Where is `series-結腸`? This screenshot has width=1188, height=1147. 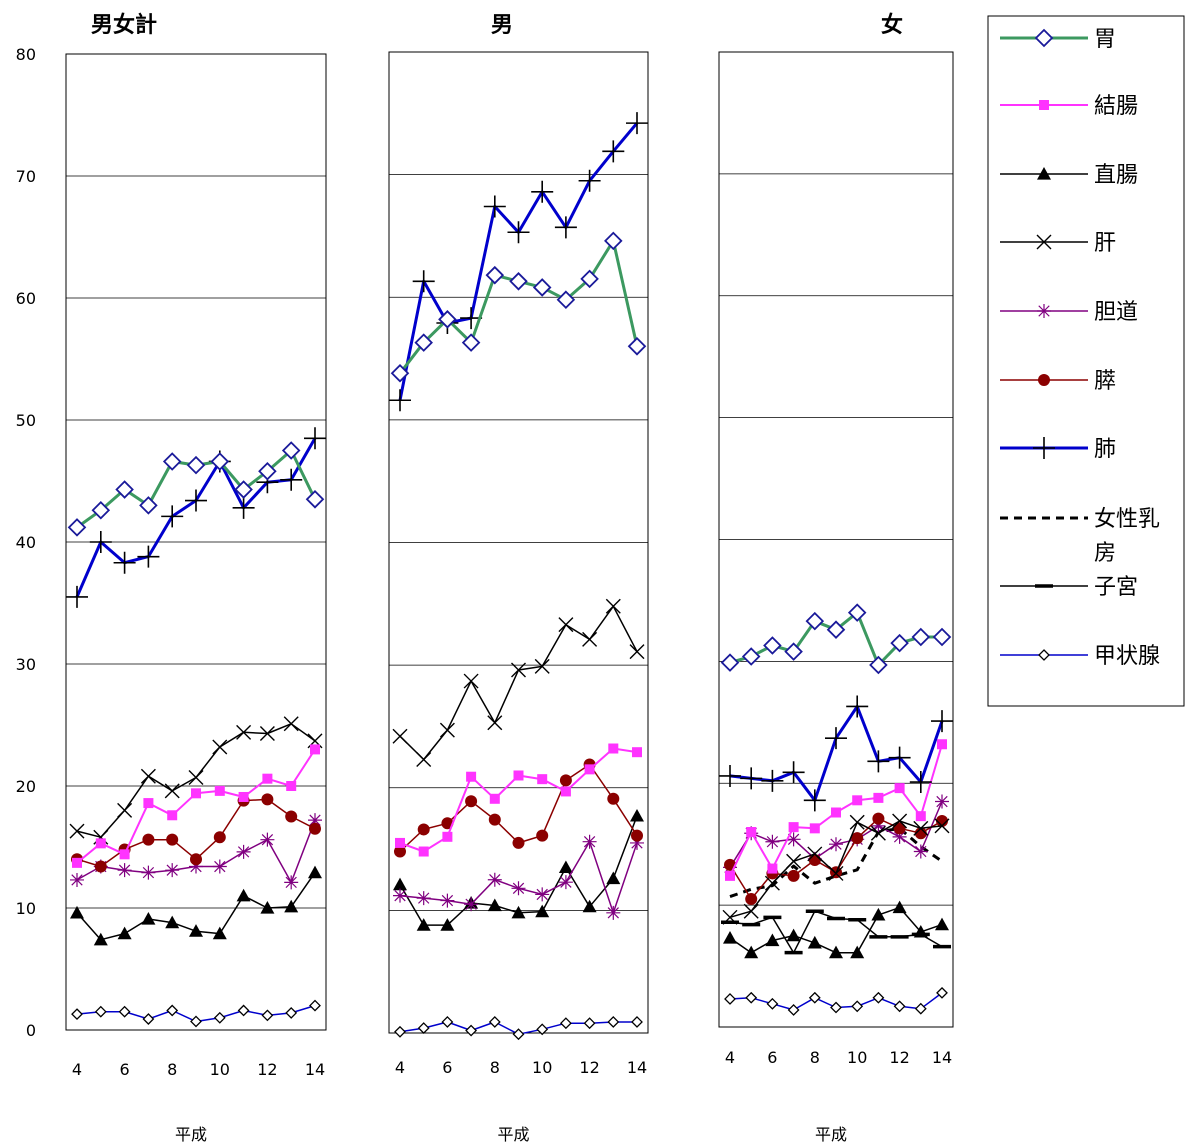 series-結腸 is located at coordinates (196, 806).